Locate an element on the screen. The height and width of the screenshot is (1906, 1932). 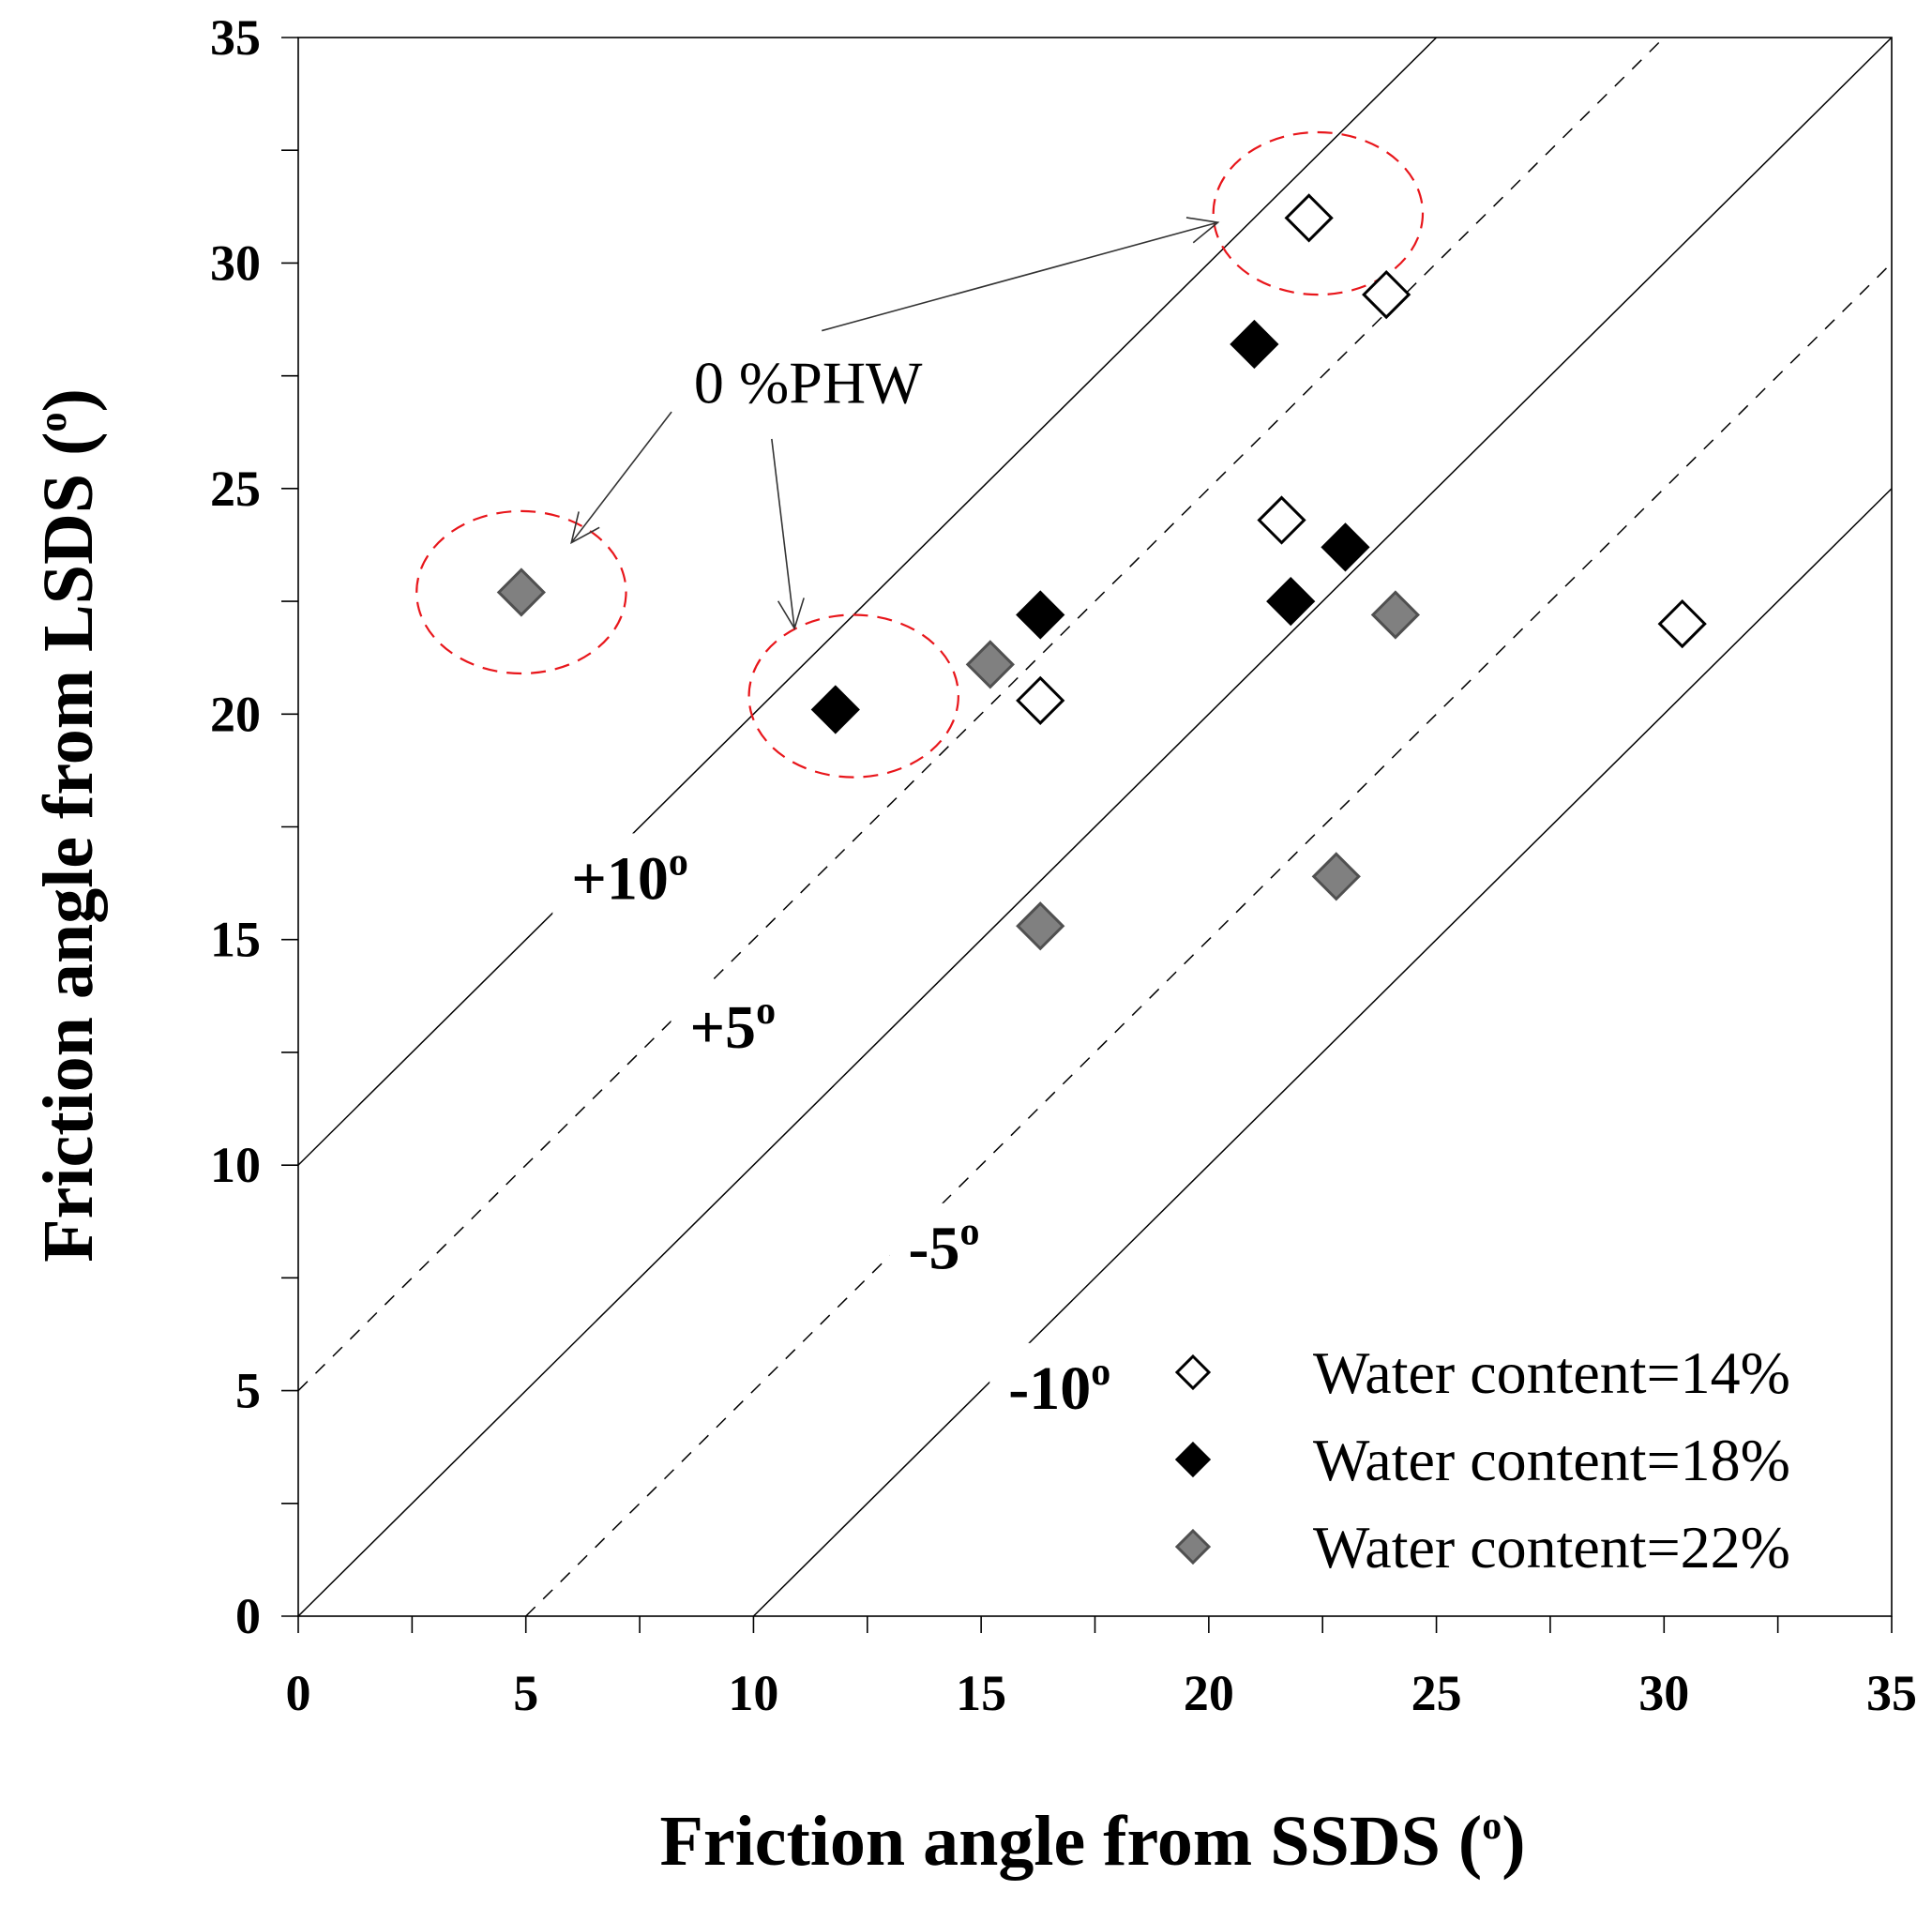
x-tick-label: 30 is located at coordinates (1663, 1693).